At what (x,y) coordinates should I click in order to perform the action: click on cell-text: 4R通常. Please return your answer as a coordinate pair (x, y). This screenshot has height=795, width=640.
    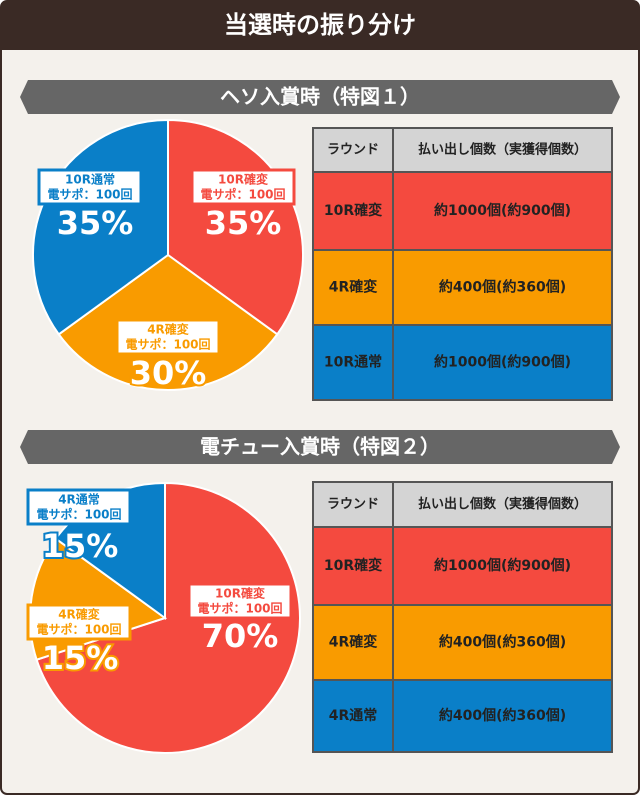
    Looking at the image, I should click on (353, 715).